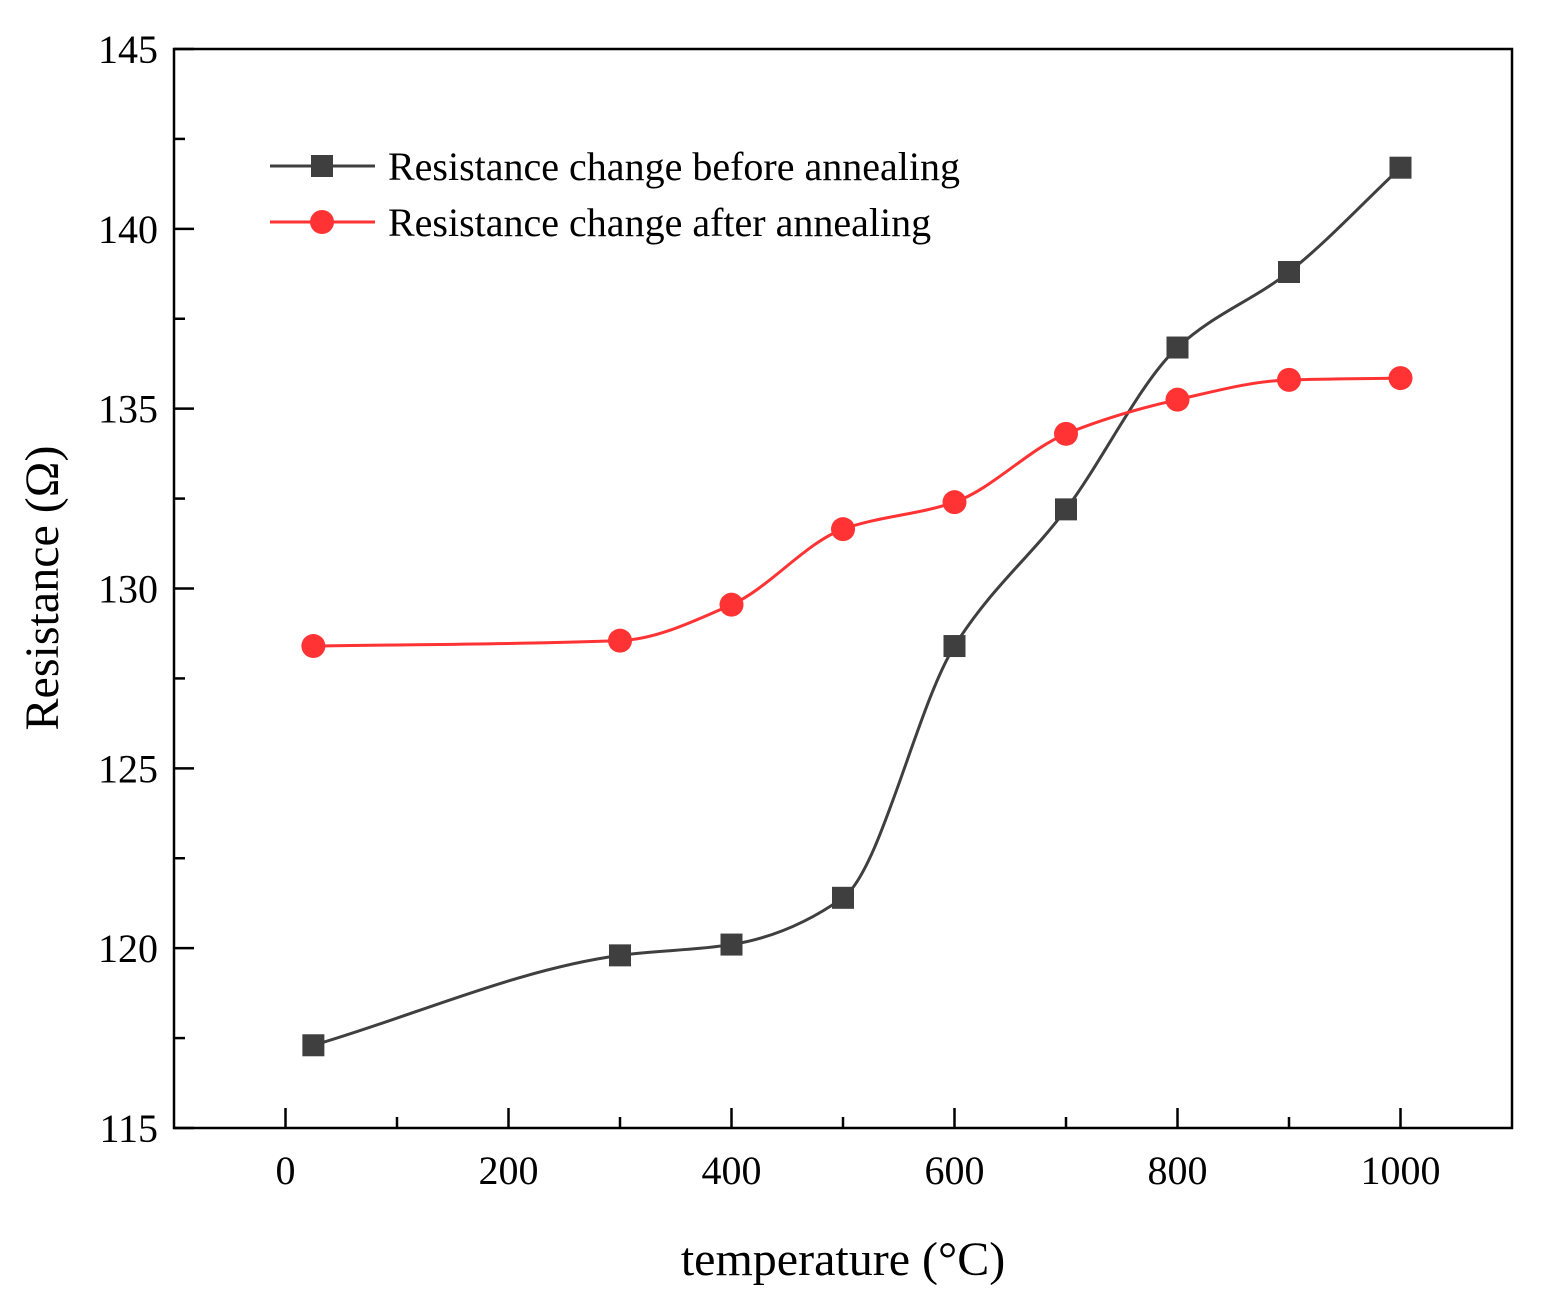 This screenshot has height=1314, width=1542. Describe the element at coordinates (128, 49) in the screenshot. I see `y-tick-label: 145` at that location.